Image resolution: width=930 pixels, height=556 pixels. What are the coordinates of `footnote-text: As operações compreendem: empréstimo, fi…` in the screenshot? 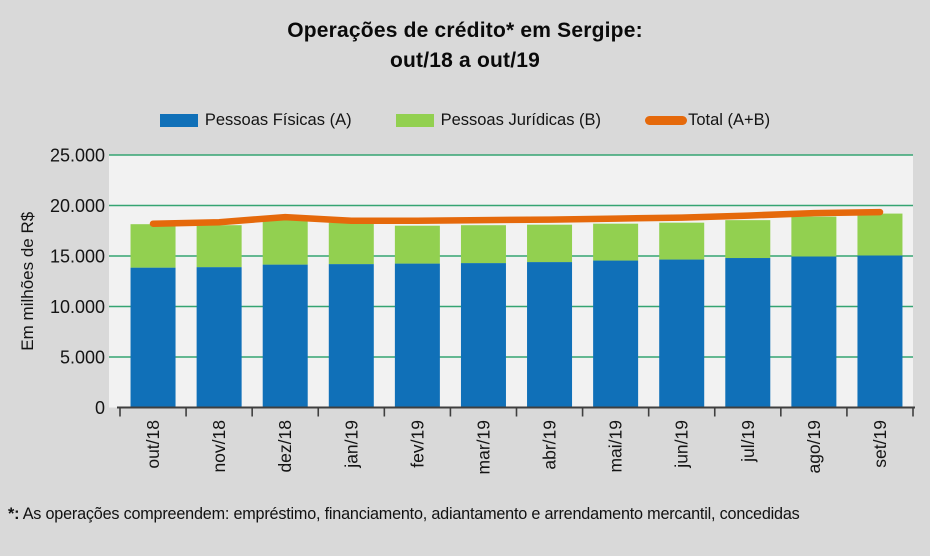 It's located at (409, 514).